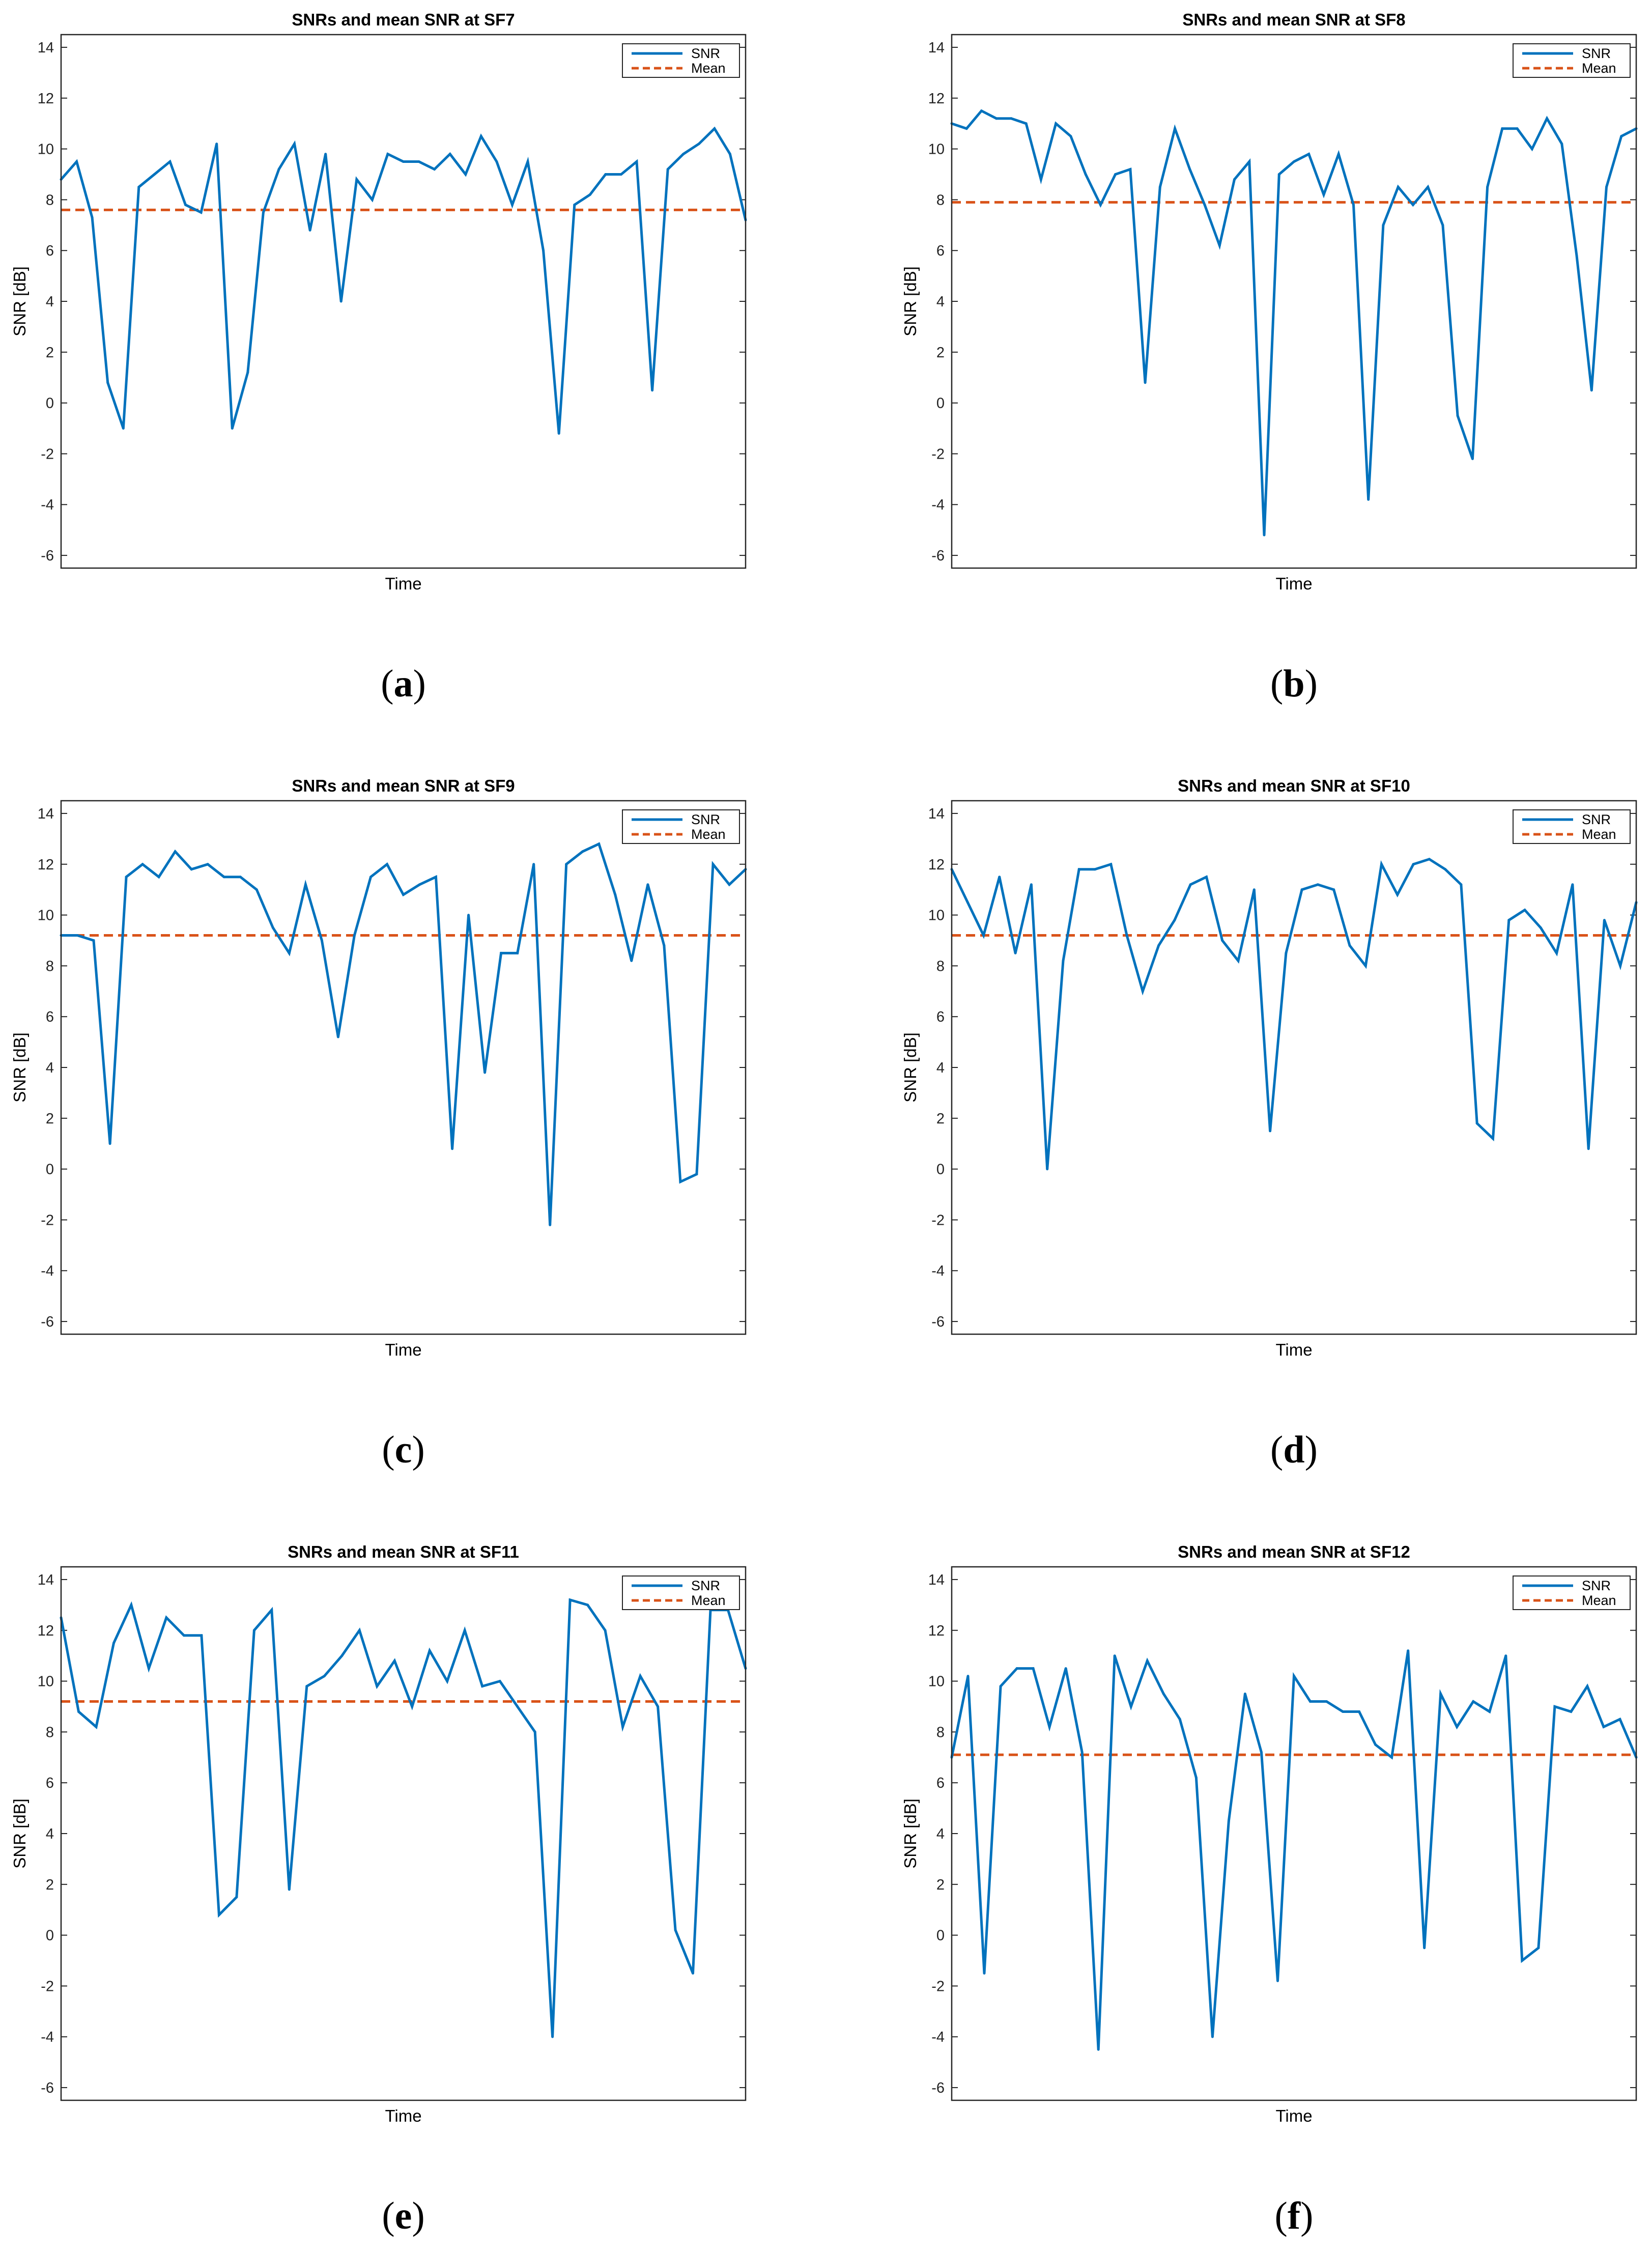 Image resolution: width=1652 pixels, height=2252 pixels. What do you see at coordinates (403, 2215) in the screenshot?
I see `subfigure-caption: (e)` at bounding box center [403, 2215].